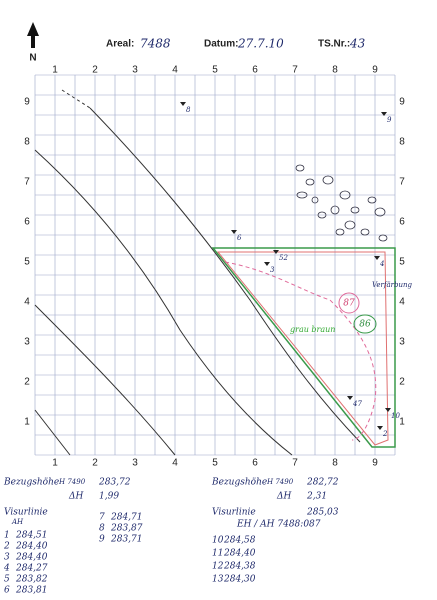 The width and height of the screenshot is (437, 600). What do you see at coordinates (31, 569) in the screenshot?
I see `note: 284,27` at bounding box center [31, 569].